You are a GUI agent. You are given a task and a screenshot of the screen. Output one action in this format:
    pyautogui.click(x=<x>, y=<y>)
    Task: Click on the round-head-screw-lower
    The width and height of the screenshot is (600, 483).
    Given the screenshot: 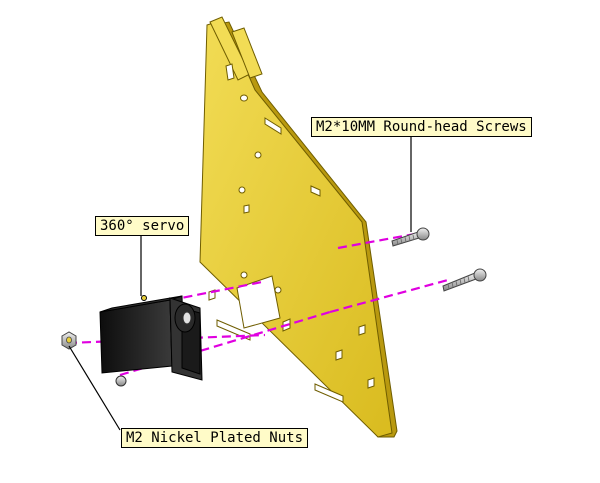 What is the action you would take?
    pyautogui.click(x=464, y=280)
    